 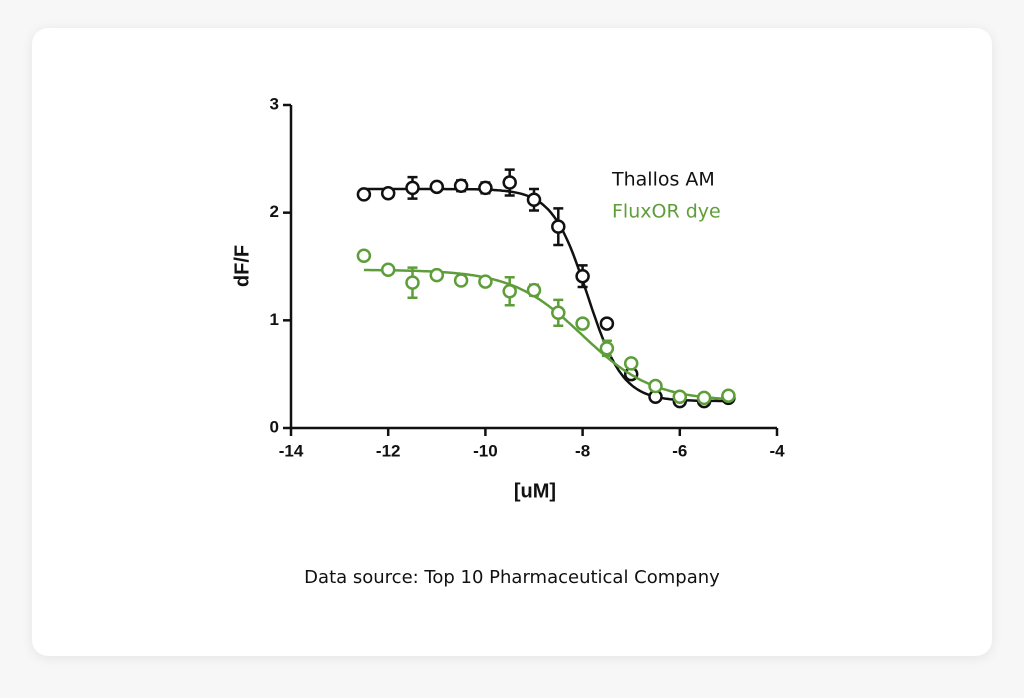 I want to click on x-tick-label: -10, so click(x=485, y=450).